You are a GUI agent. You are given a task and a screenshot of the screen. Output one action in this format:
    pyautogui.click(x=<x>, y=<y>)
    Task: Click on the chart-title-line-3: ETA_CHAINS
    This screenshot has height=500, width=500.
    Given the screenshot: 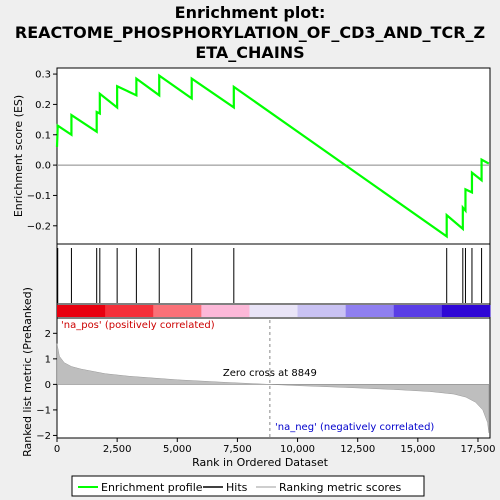 What is the action you would take?
    pyautogui.click(x=249, y=52)
    